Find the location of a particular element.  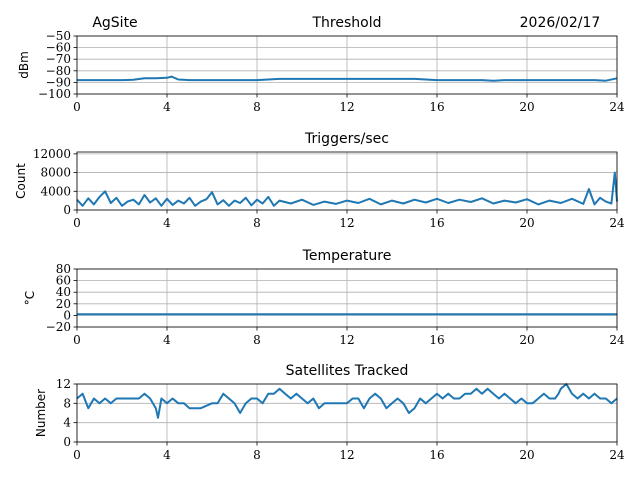

y-axis-label: dBm is located at coordinates (24, 65).